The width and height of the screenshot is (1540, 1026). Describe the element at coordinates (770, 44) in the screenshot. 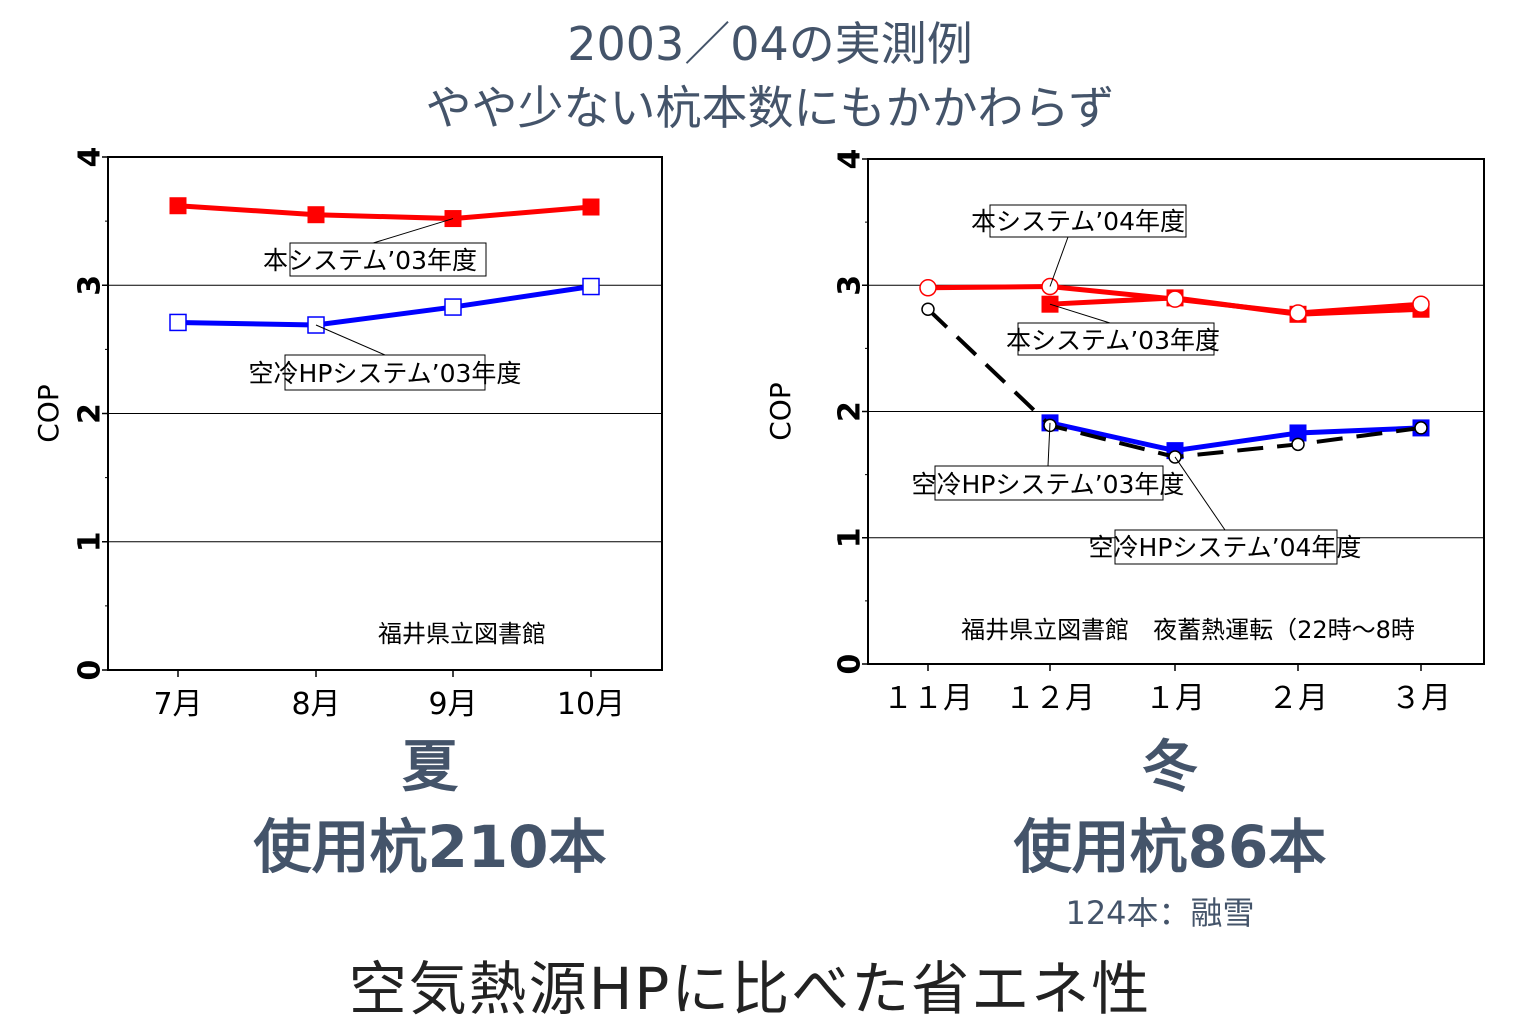

I see `title-line-1: 2003／04の実測例` at that location.